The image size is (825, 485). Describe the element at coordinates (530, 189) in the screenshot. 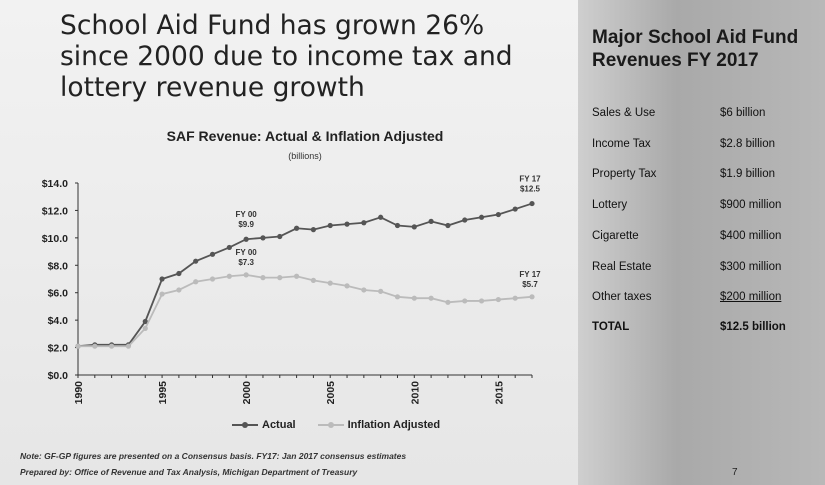

I see `annotation-value: $12.5` at that location.